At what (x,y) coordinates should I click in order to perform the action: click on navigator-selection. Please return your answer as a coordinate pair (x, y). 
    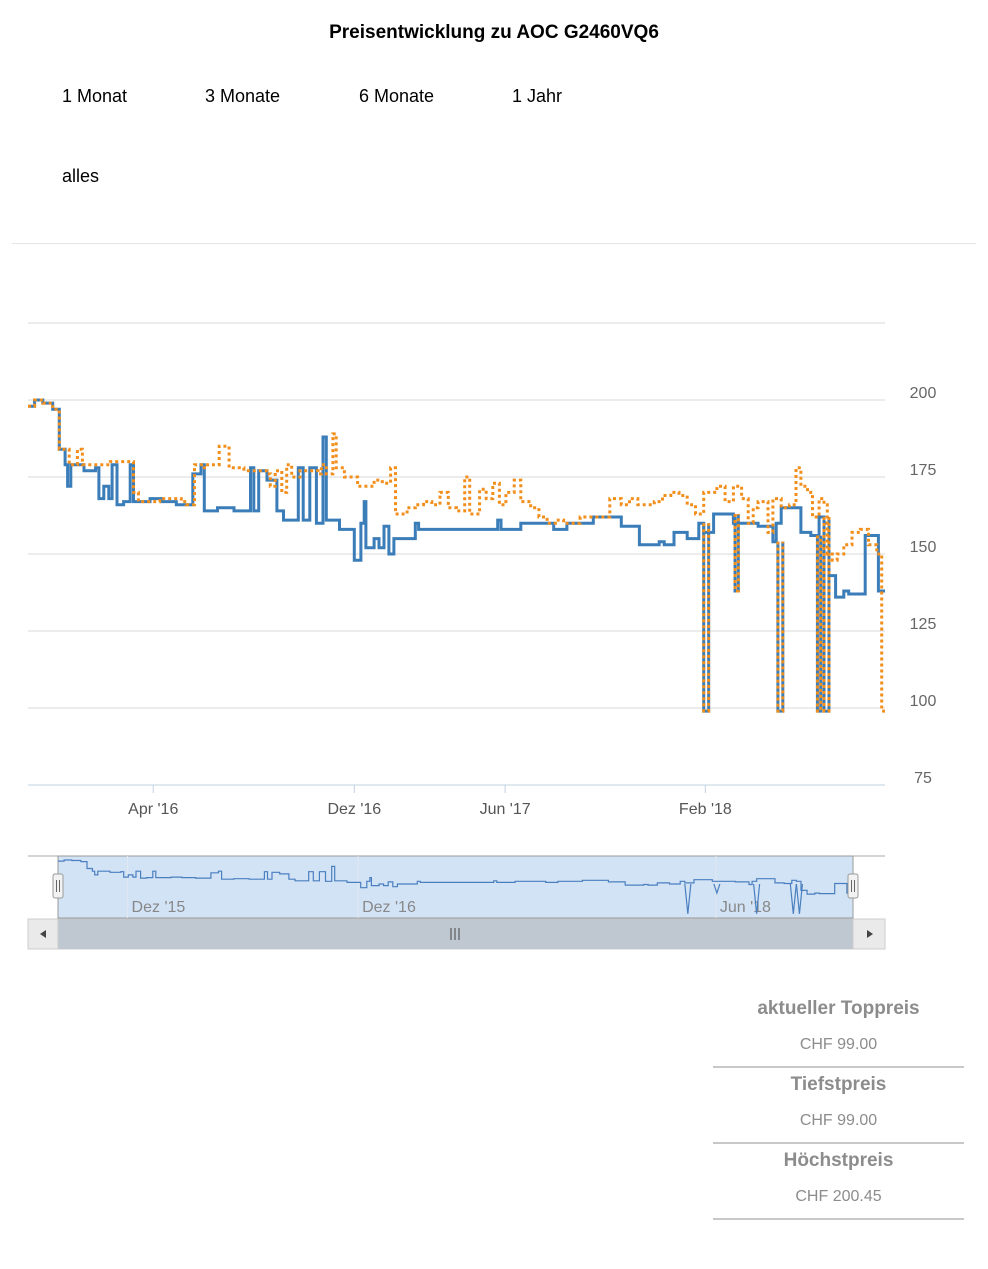
    Looking at the image, I should click on (455, 887).